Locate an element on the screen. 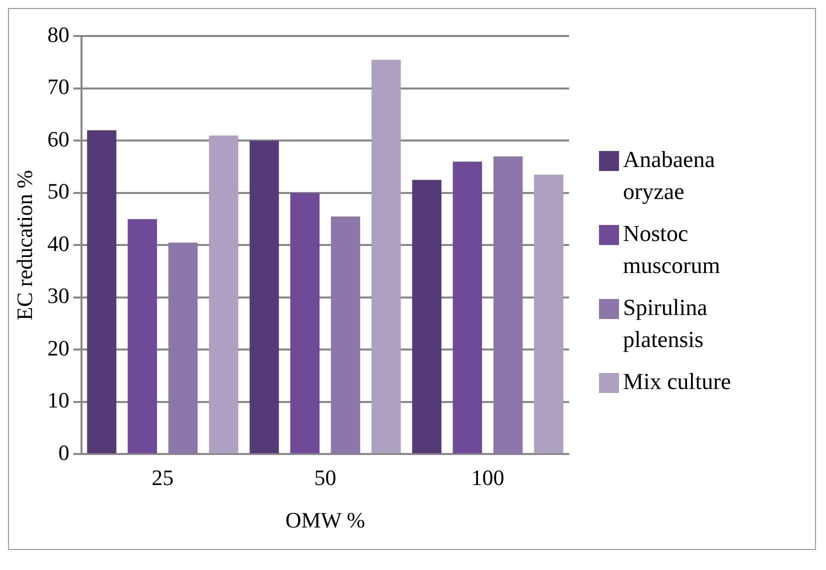  x-tick-label: 50 is located at coordinates (325, 477).